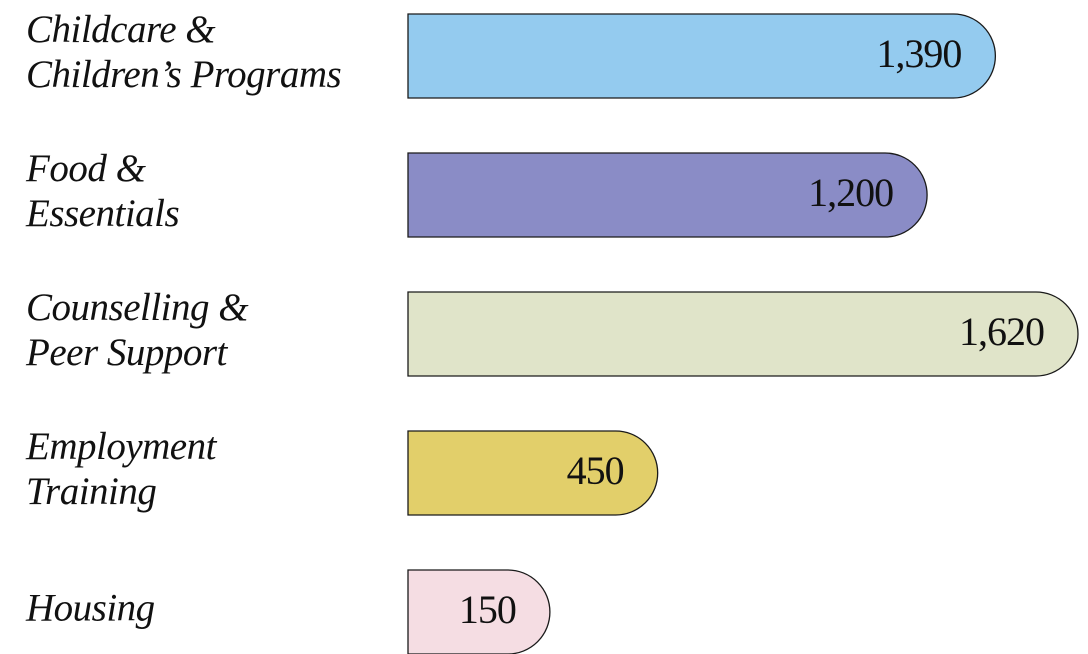  Describe the element at coordinates (595, 470) in the screenshot. I see `value-label: 450` at that location.